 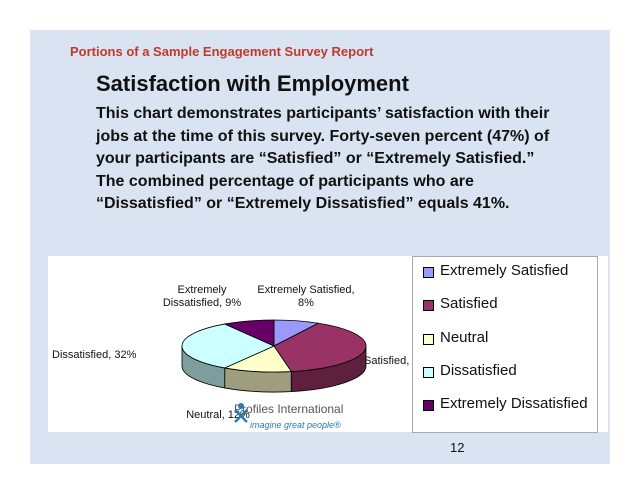 I want to click on pie-data-label: Satisfied, 39%, so click(x=388, y=361).